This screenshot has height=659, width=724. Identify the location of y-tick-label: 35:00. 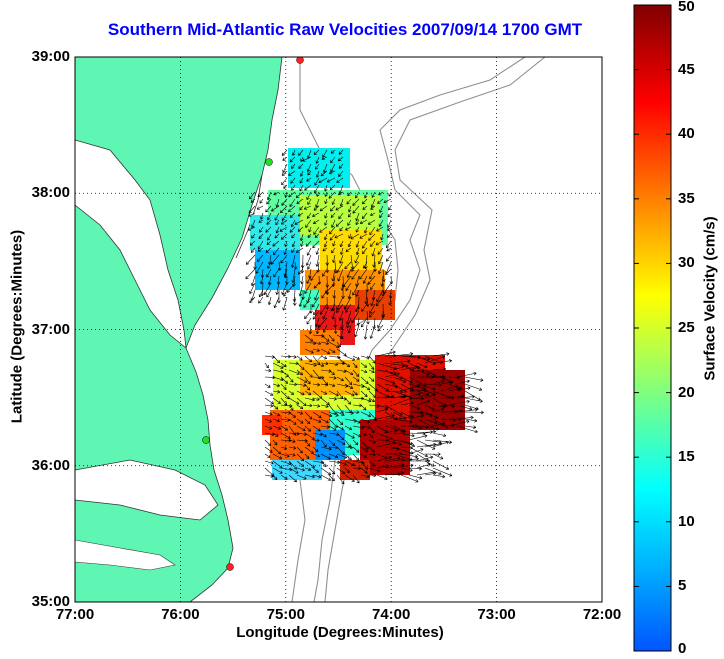
(50, 601).